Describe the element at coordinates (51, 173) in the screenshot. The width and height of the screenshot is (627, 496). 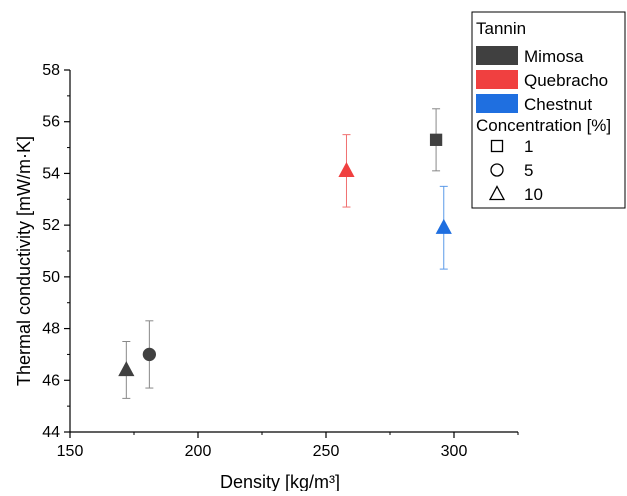
I see `y-tick-label: 54` at that location.